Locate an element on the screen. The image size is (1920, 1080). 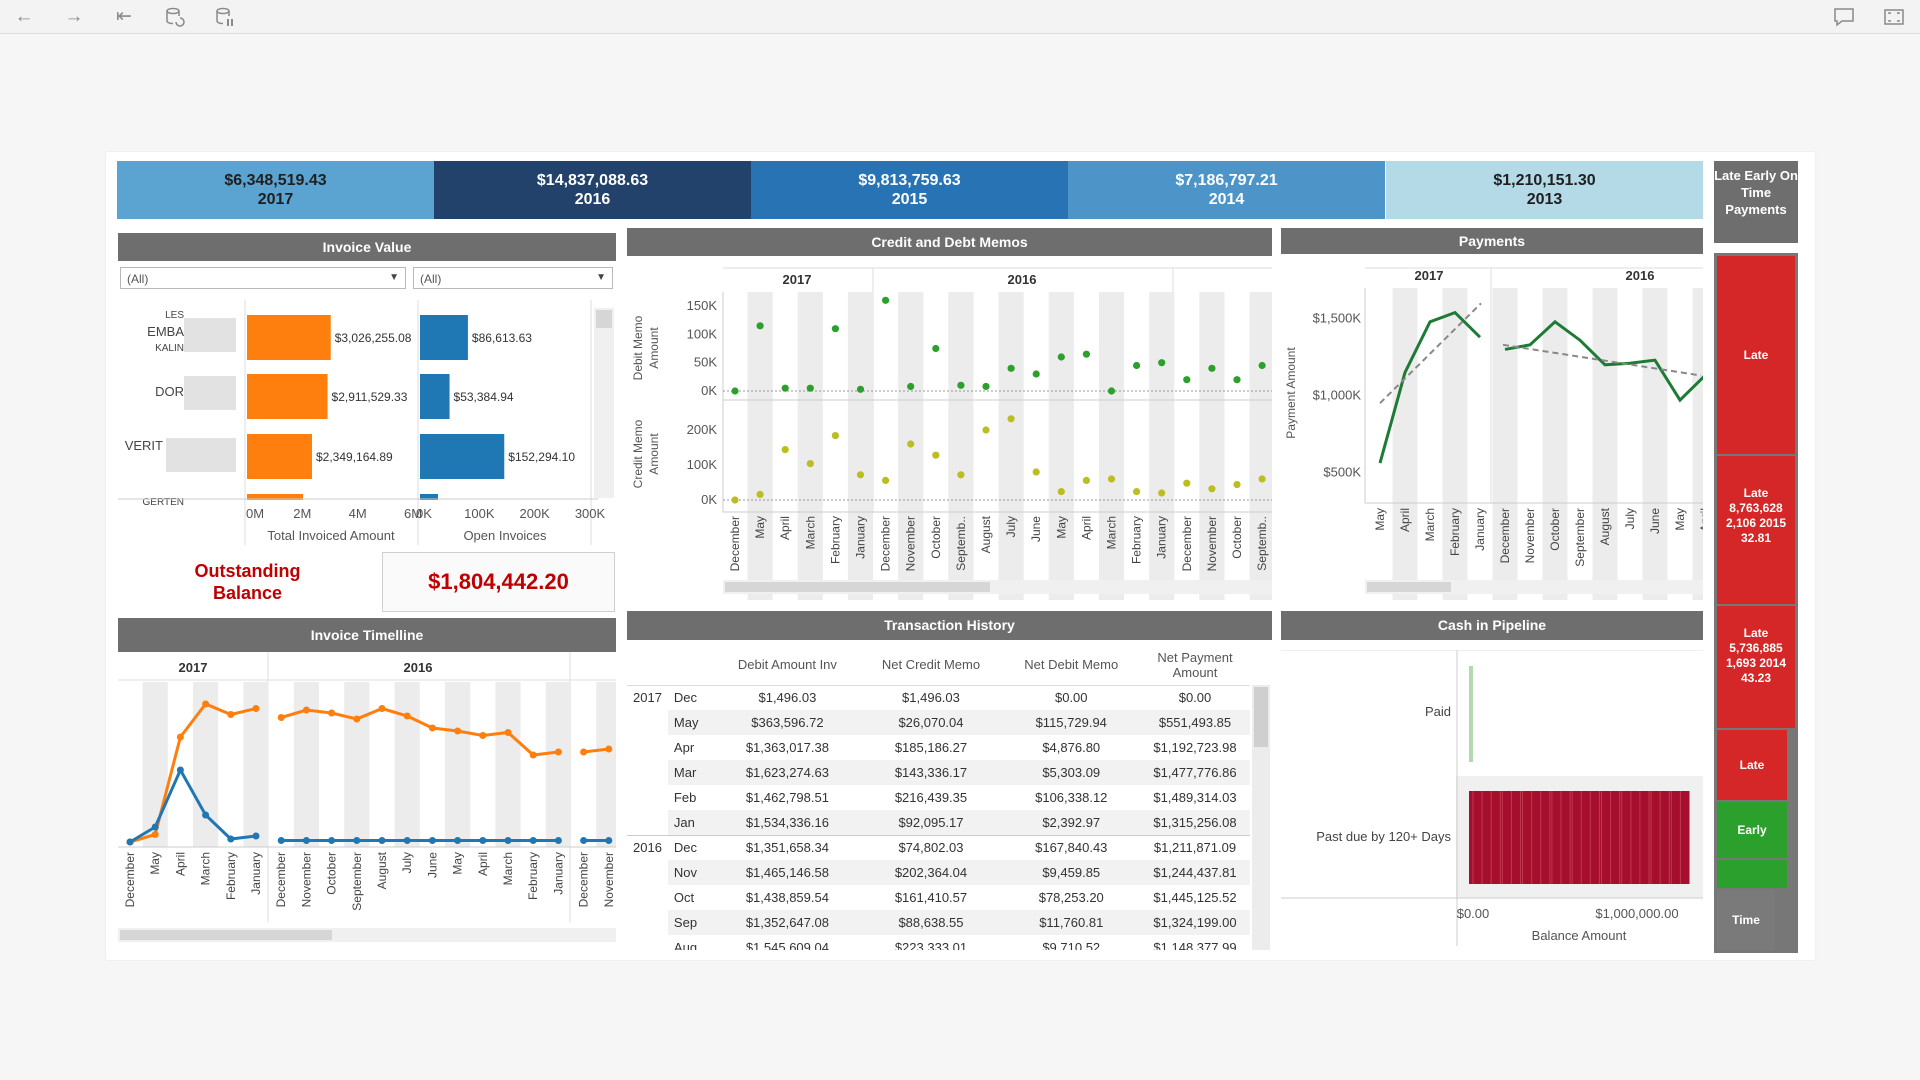
total-axis-title: Total Invoiced Amount is located at coordinates (331, 535).